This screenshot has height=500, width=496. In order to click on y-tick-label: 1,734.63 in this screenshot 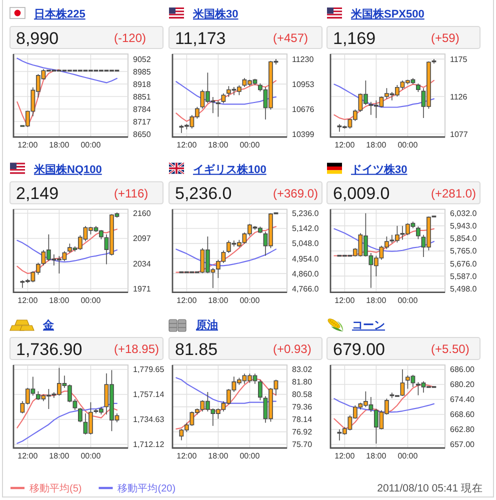, I will do `click(149, 419)`.